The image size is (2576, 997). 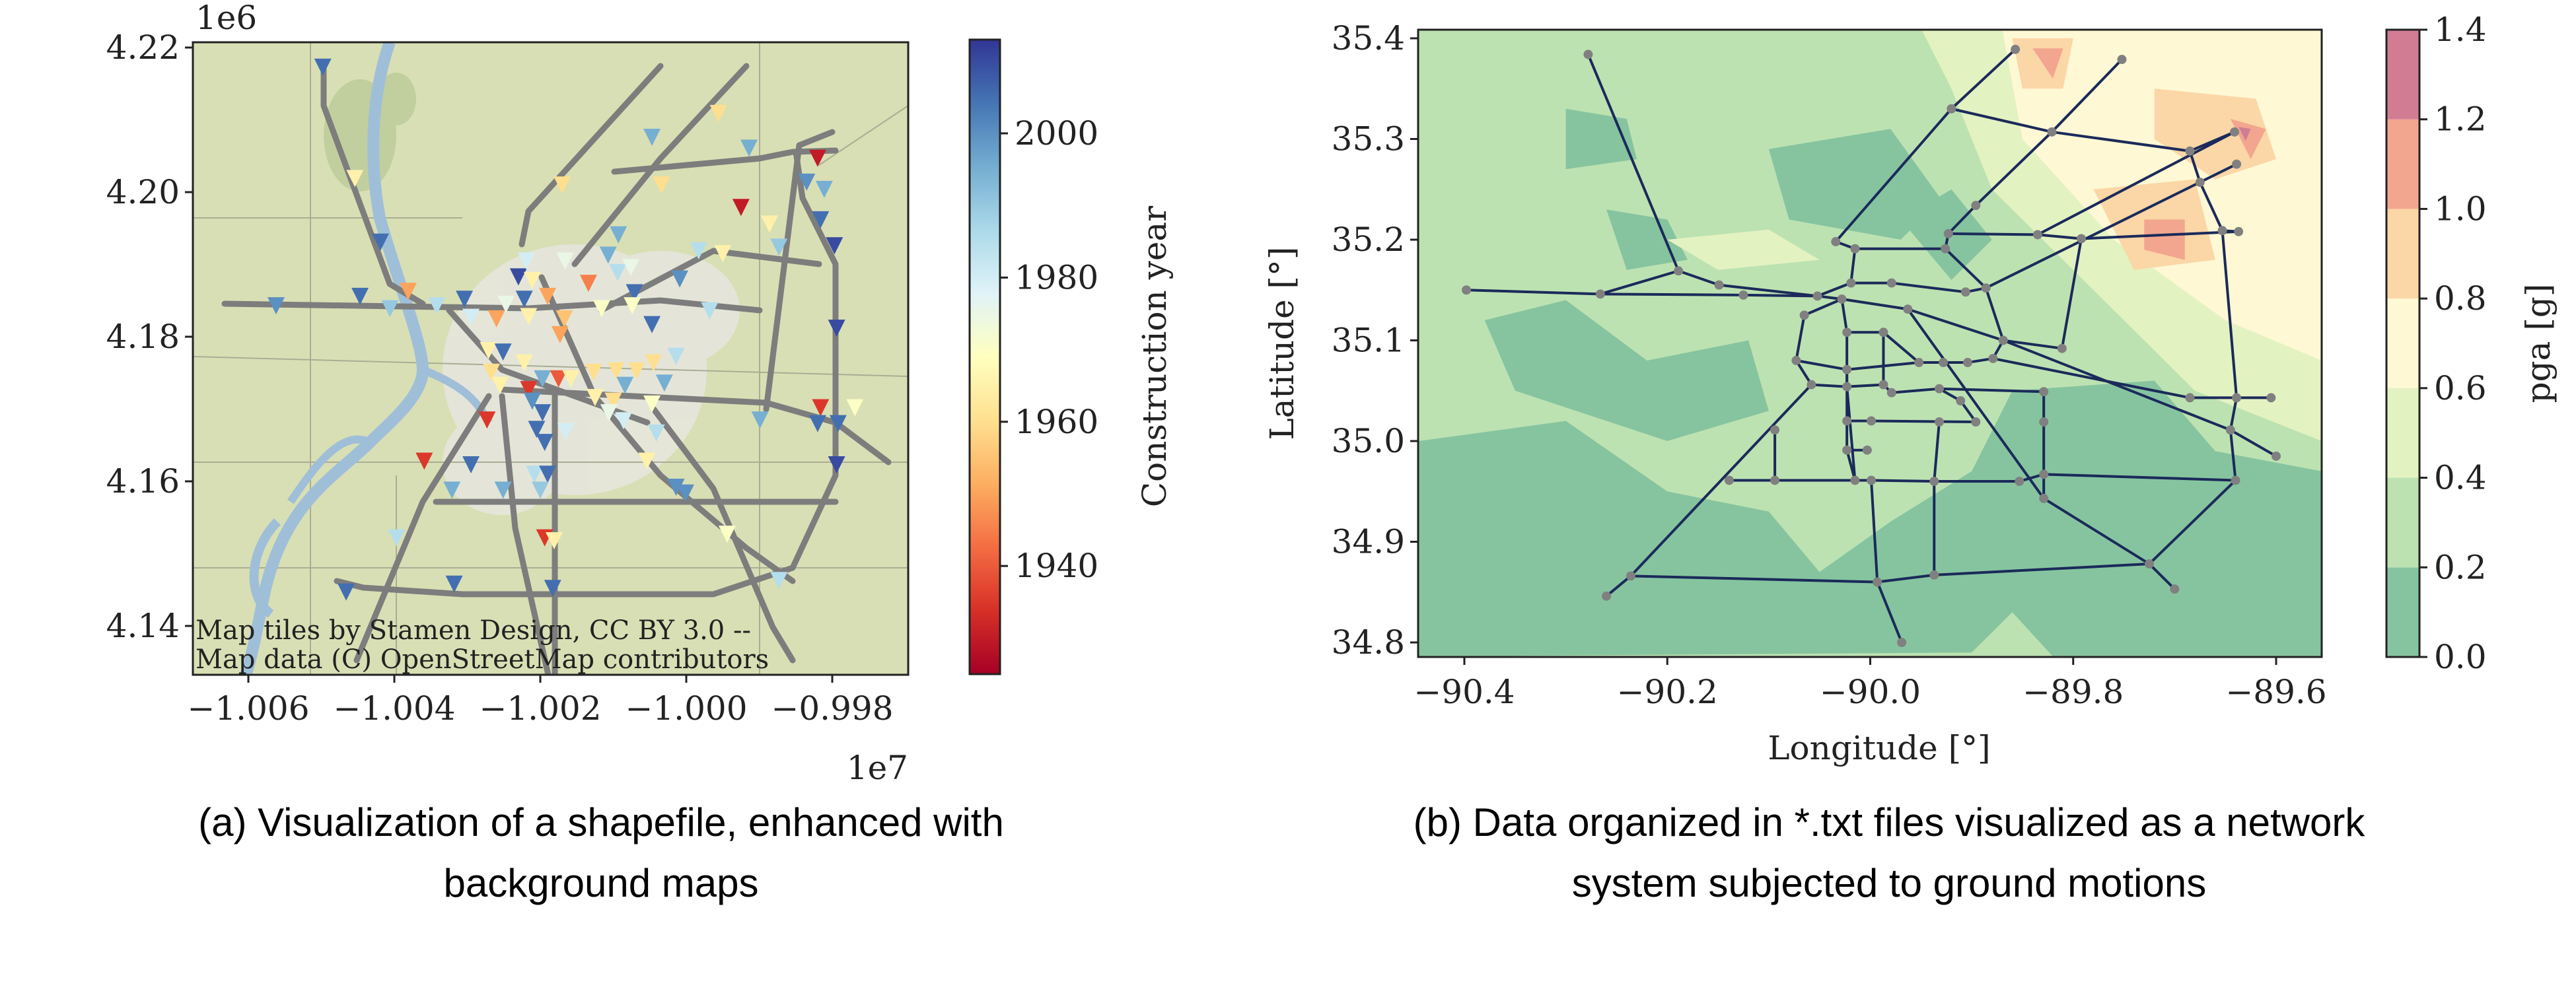 I want to click on y-tick-label: 35.1, so click(x=1368, y=341).